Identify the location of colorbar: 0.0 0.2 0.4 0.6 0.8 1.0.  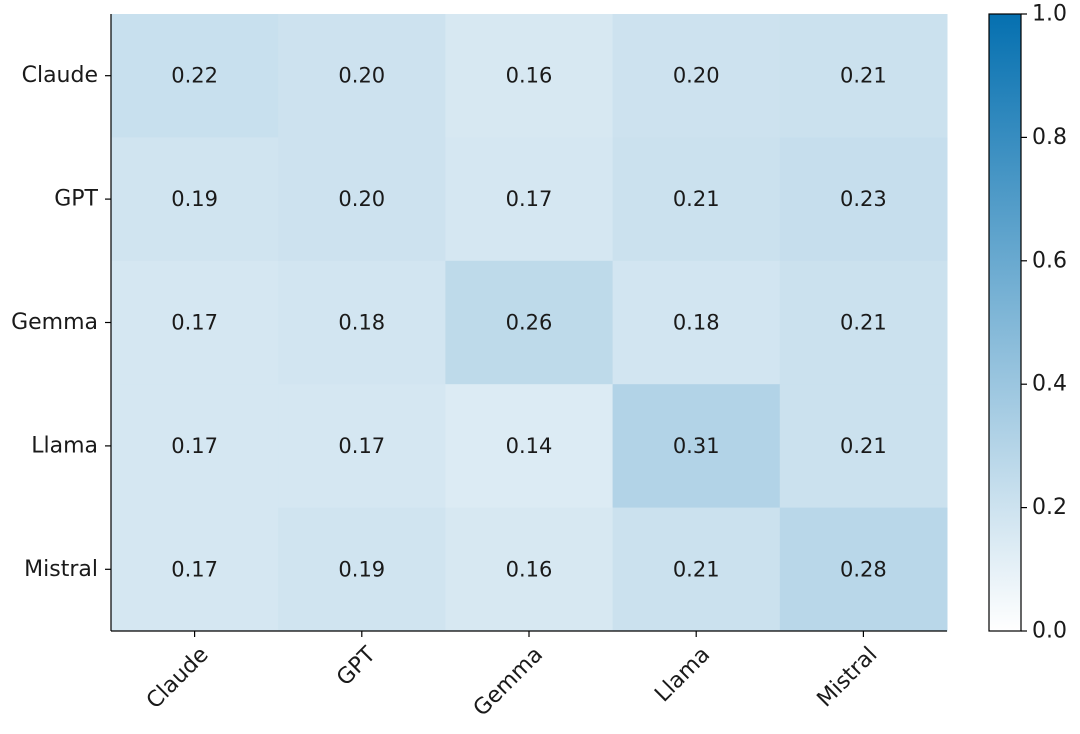
(1027, 323).